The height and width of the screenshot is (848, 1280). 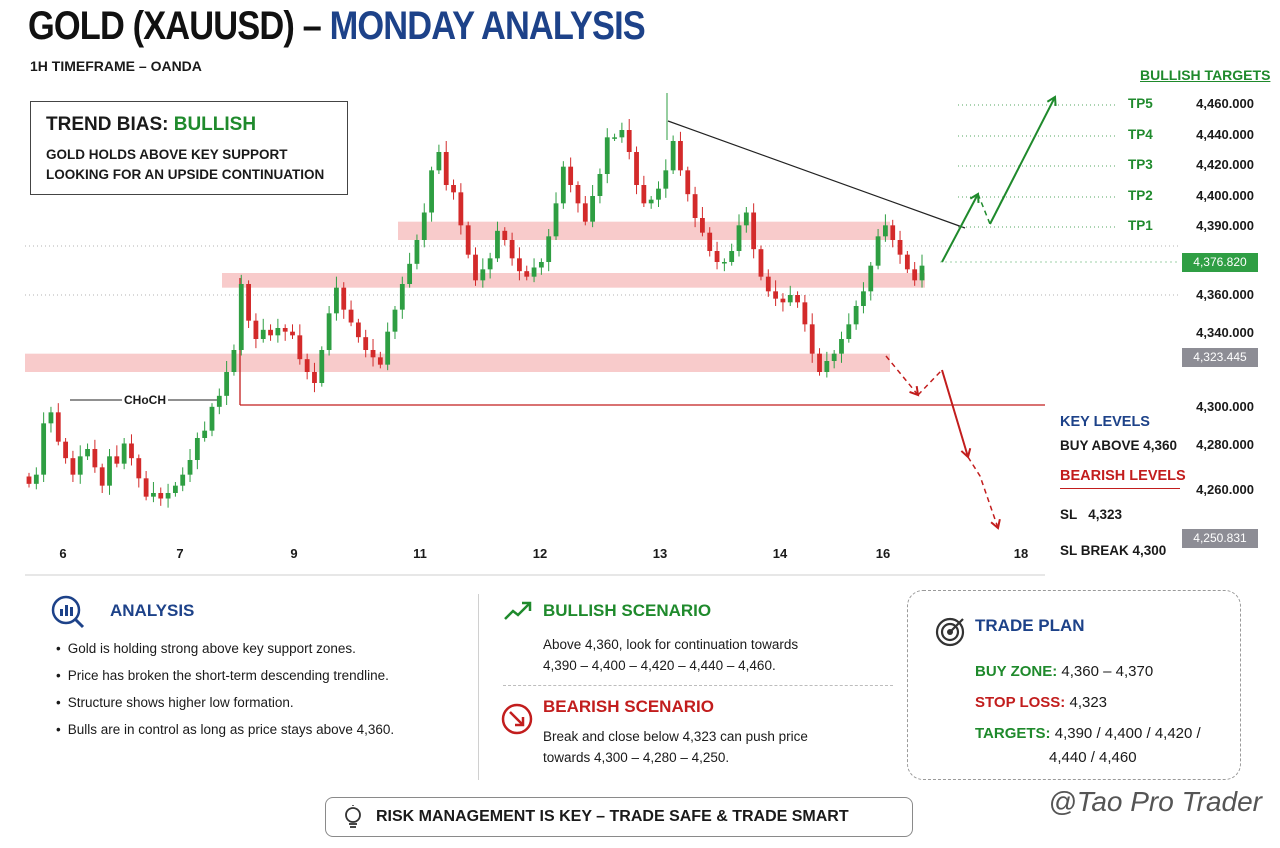 What do you see at coordinates (1140, 195) in the screenshot?
I see `tp-name-tp2: TP2` at bounding box center [1140, 195].